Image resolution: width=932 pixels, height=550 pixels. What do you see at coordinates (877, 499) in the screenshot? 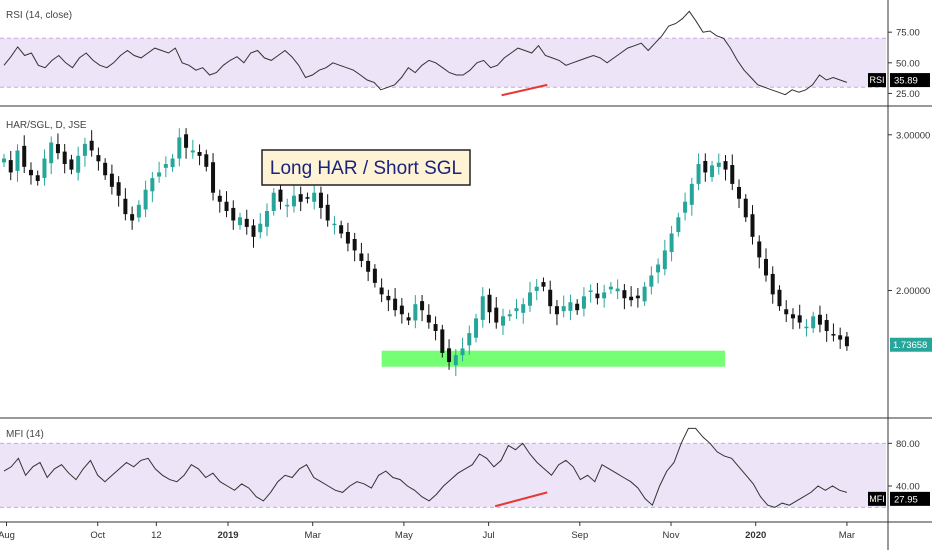
I see `mfi-tag-symbol: MFI` at bounding box center [877, 499].